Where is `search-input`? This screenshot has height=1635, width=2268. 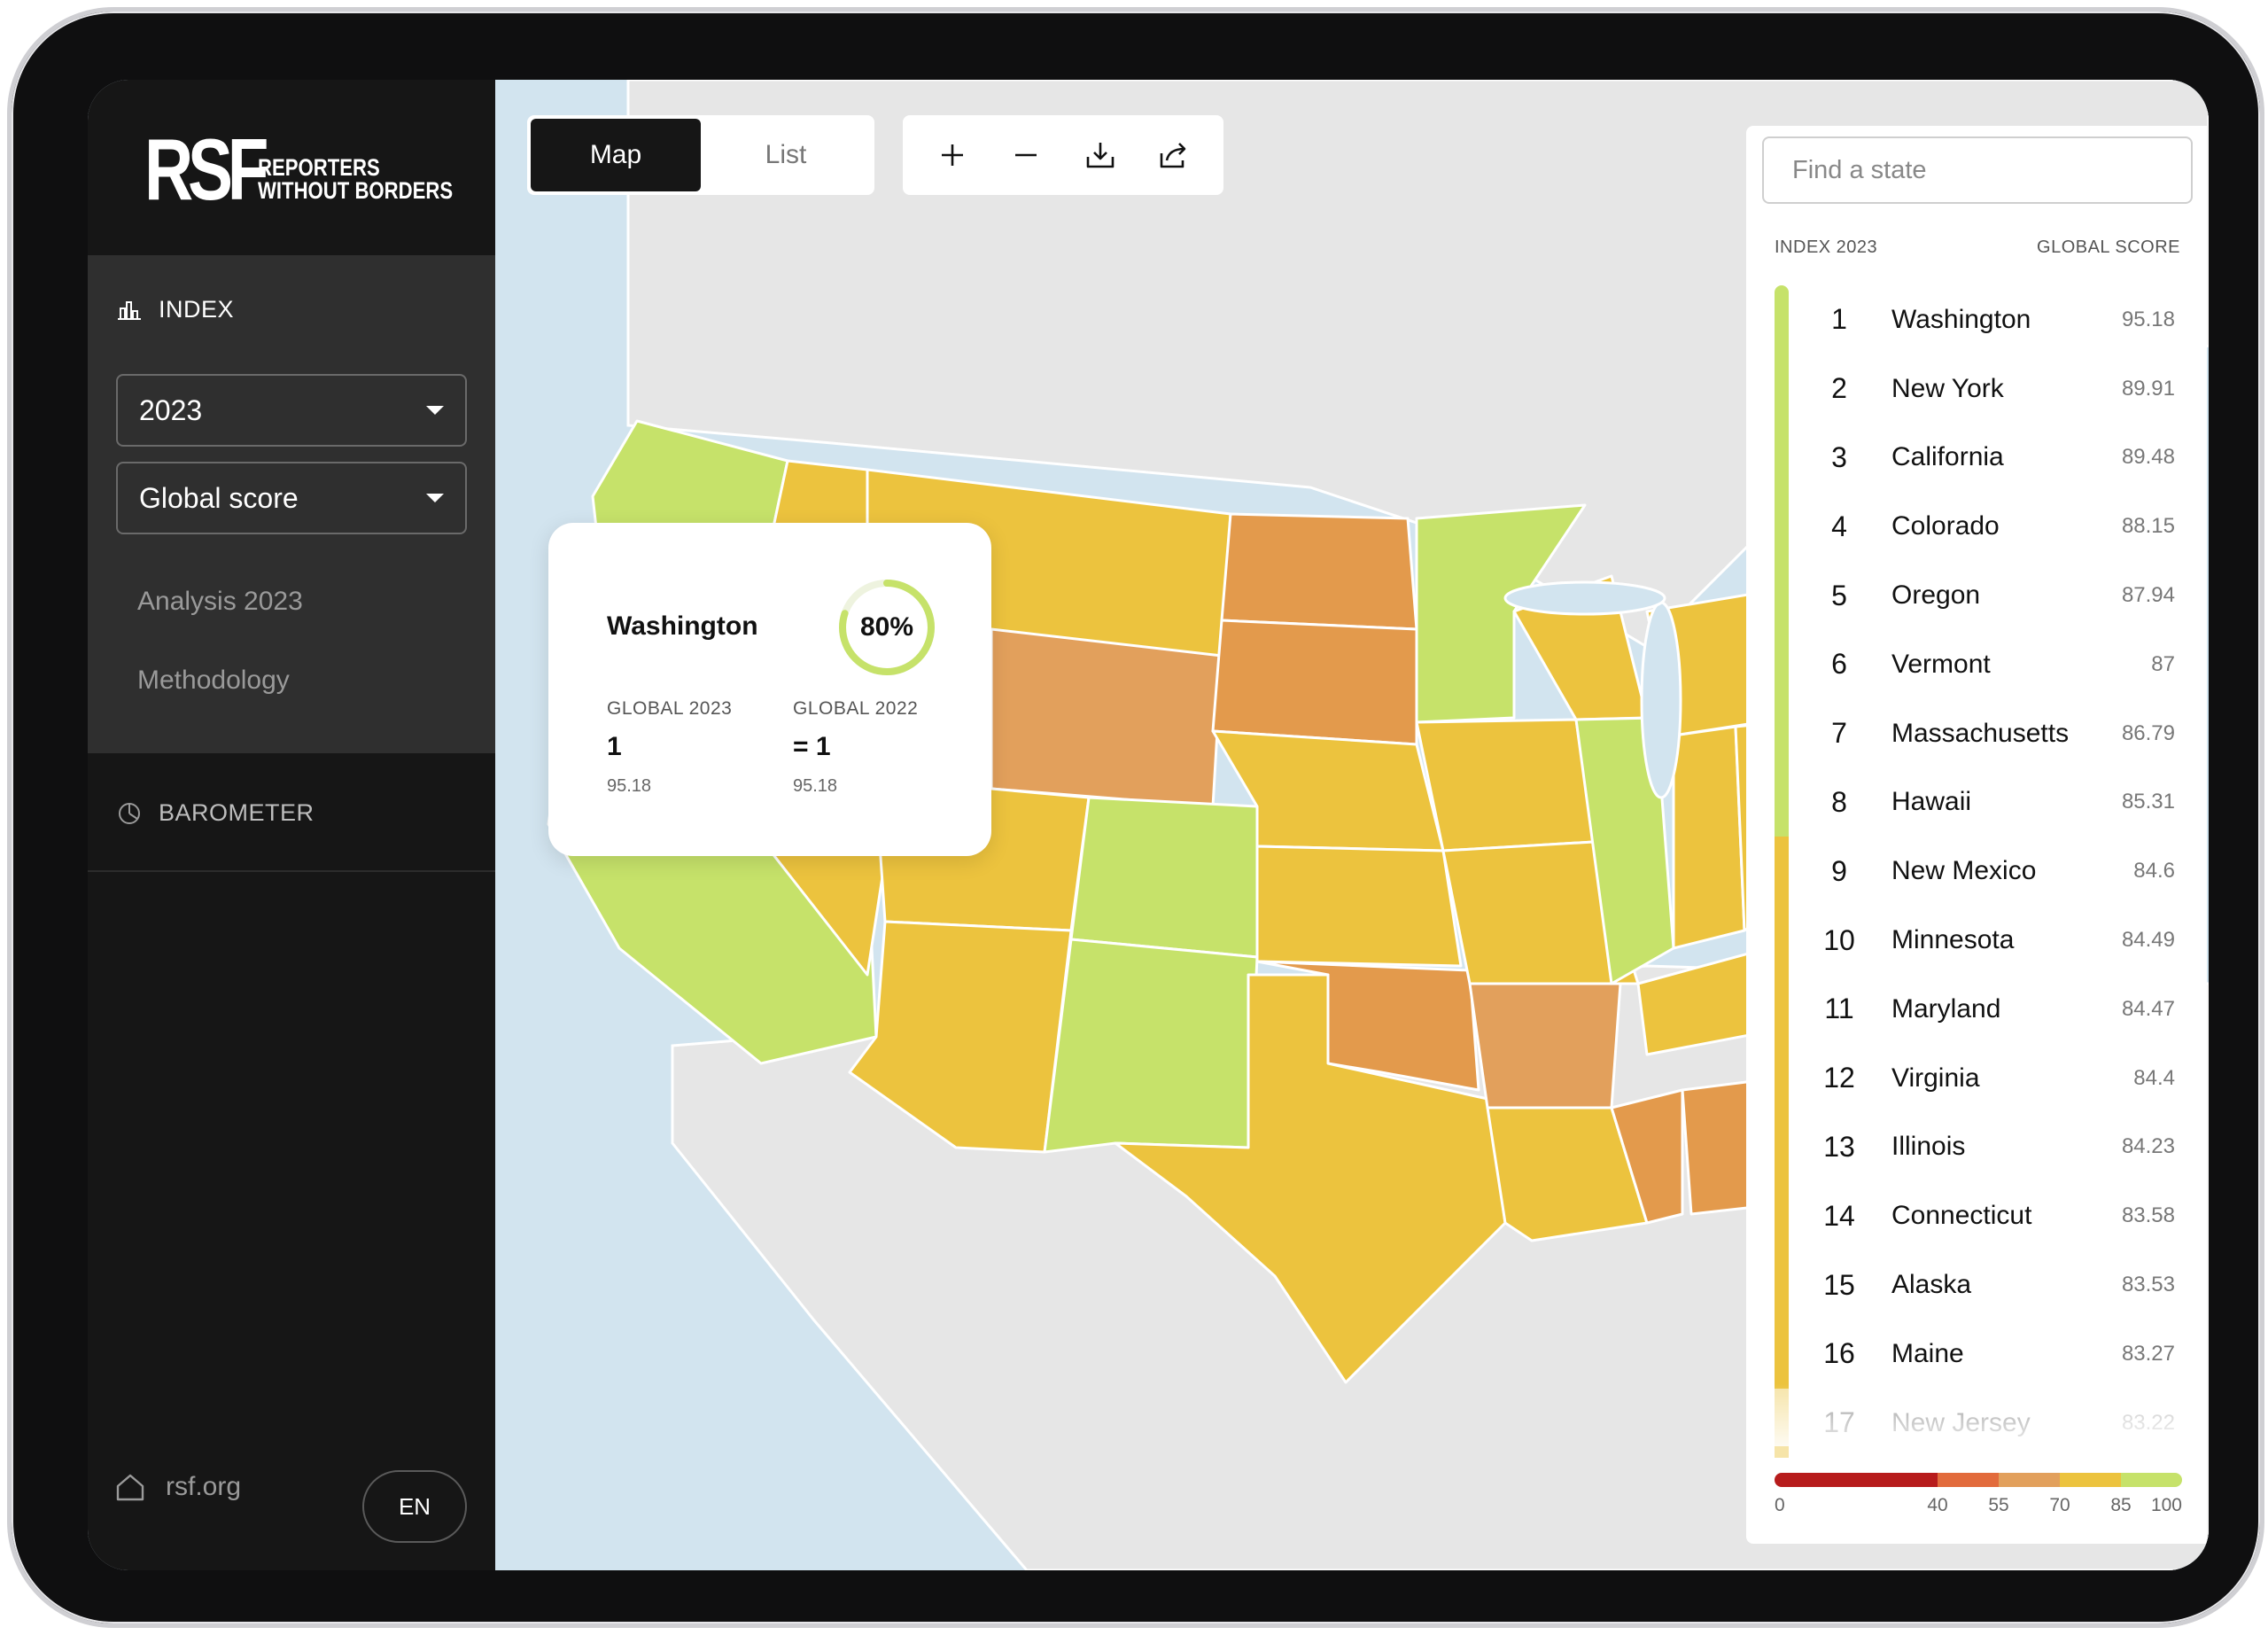
search-input is located at coordinates (1978, 170).